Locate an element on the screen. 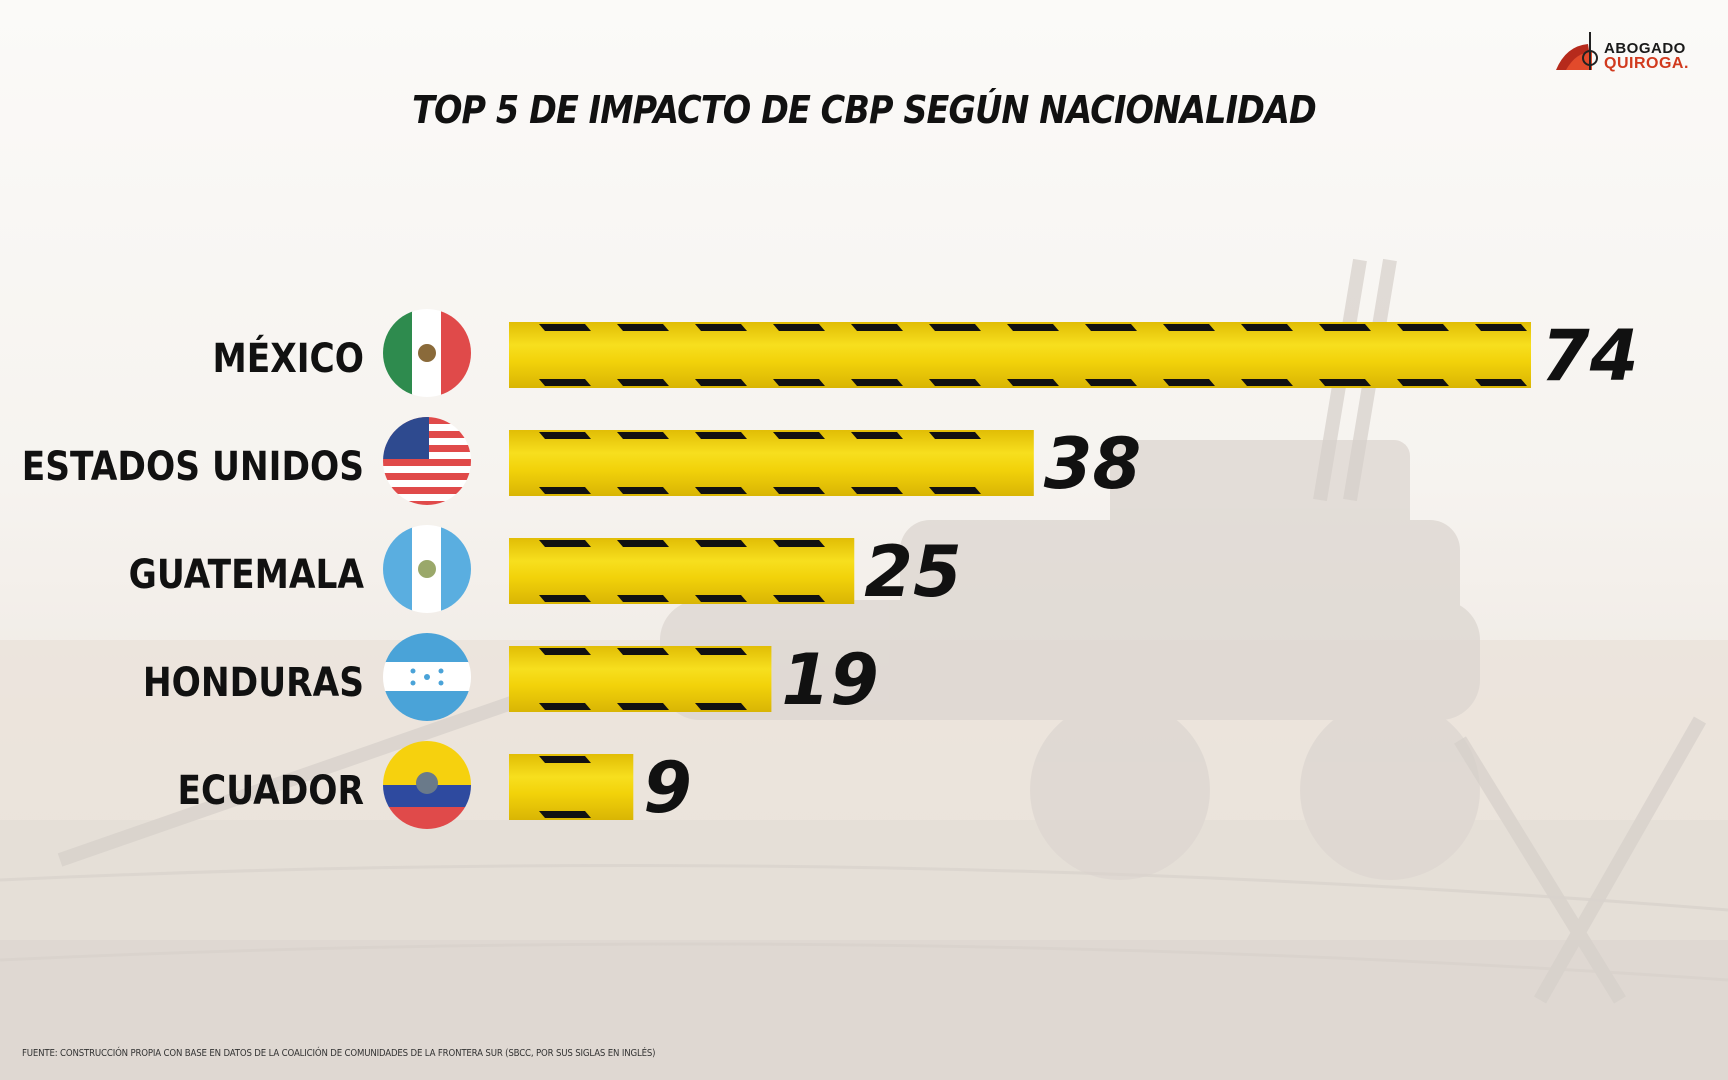  bar-estados-unidos is located at coordinates (771, 463).